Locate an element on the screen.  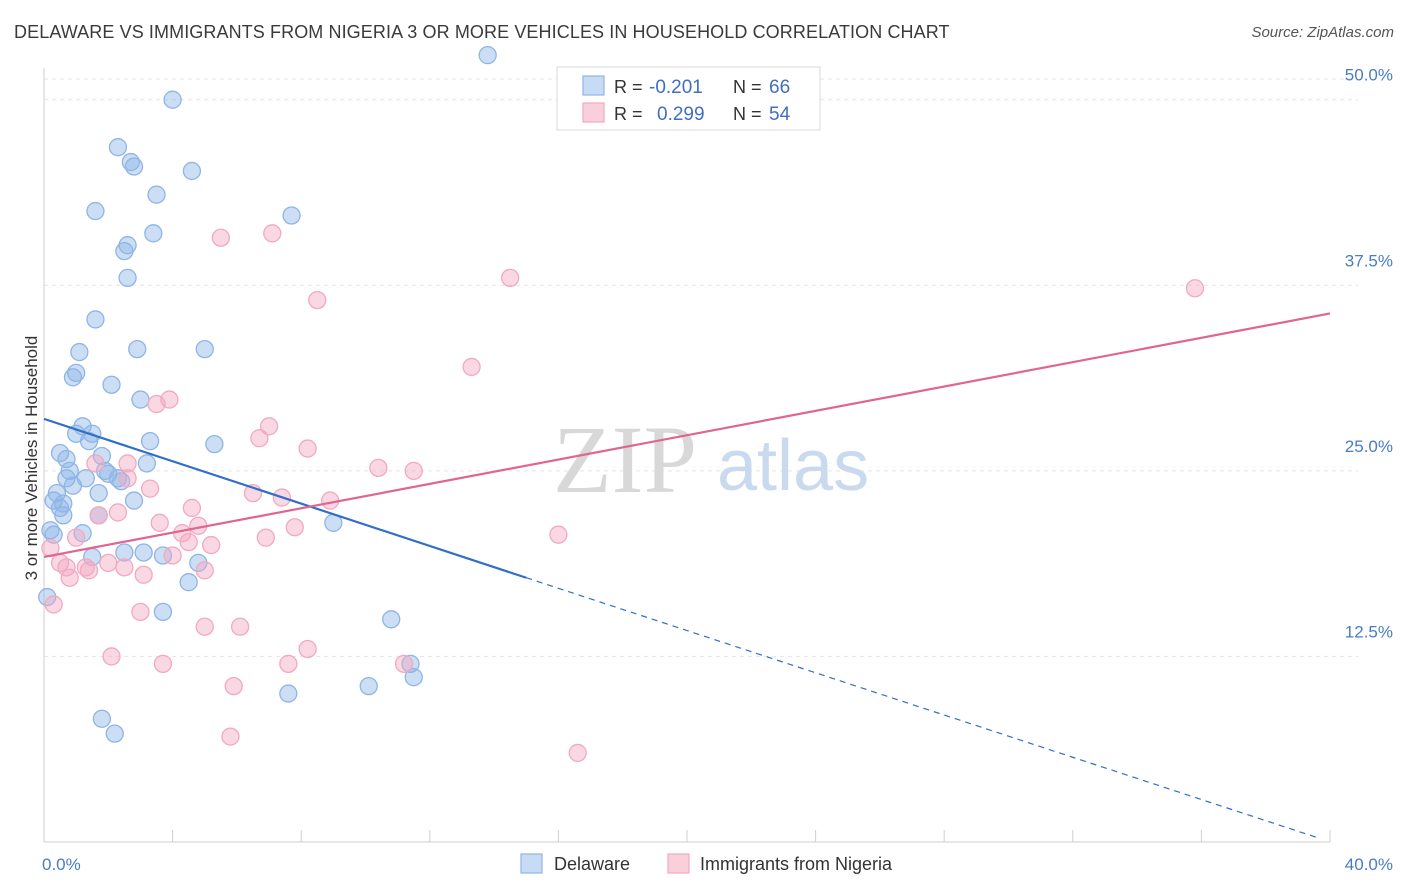
stats-legend: R = -0.201 N = 66 R = 0.299 N = 54 is located at coordinates (688, 98).